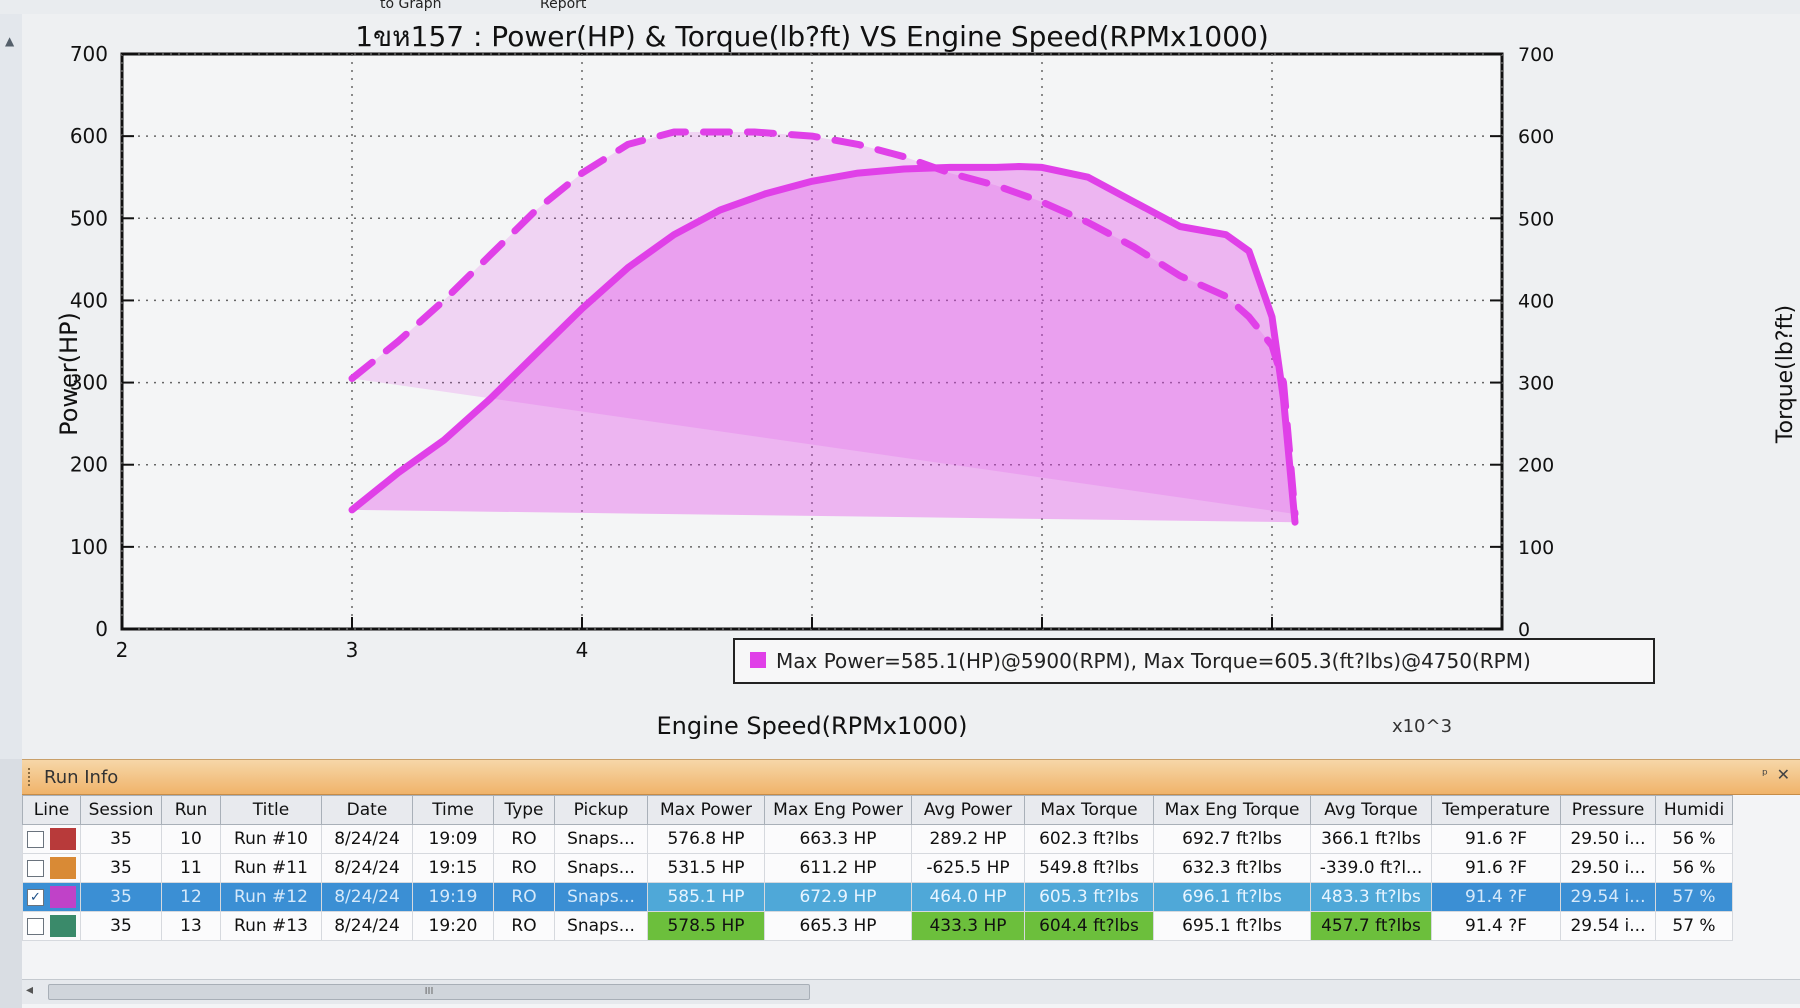 This screenshot has height=1008, width=1800. Describe the element at coordinates (1524, 630) in the screenshot. I see `y-right-tick-label: 0` at that location.